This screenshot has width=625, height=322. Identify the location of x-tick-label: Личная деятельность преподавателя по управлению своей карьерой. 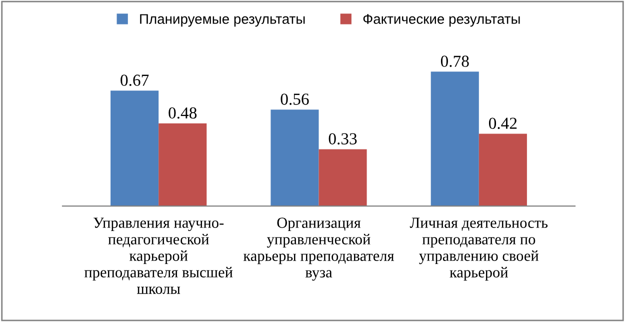
(479, 249).